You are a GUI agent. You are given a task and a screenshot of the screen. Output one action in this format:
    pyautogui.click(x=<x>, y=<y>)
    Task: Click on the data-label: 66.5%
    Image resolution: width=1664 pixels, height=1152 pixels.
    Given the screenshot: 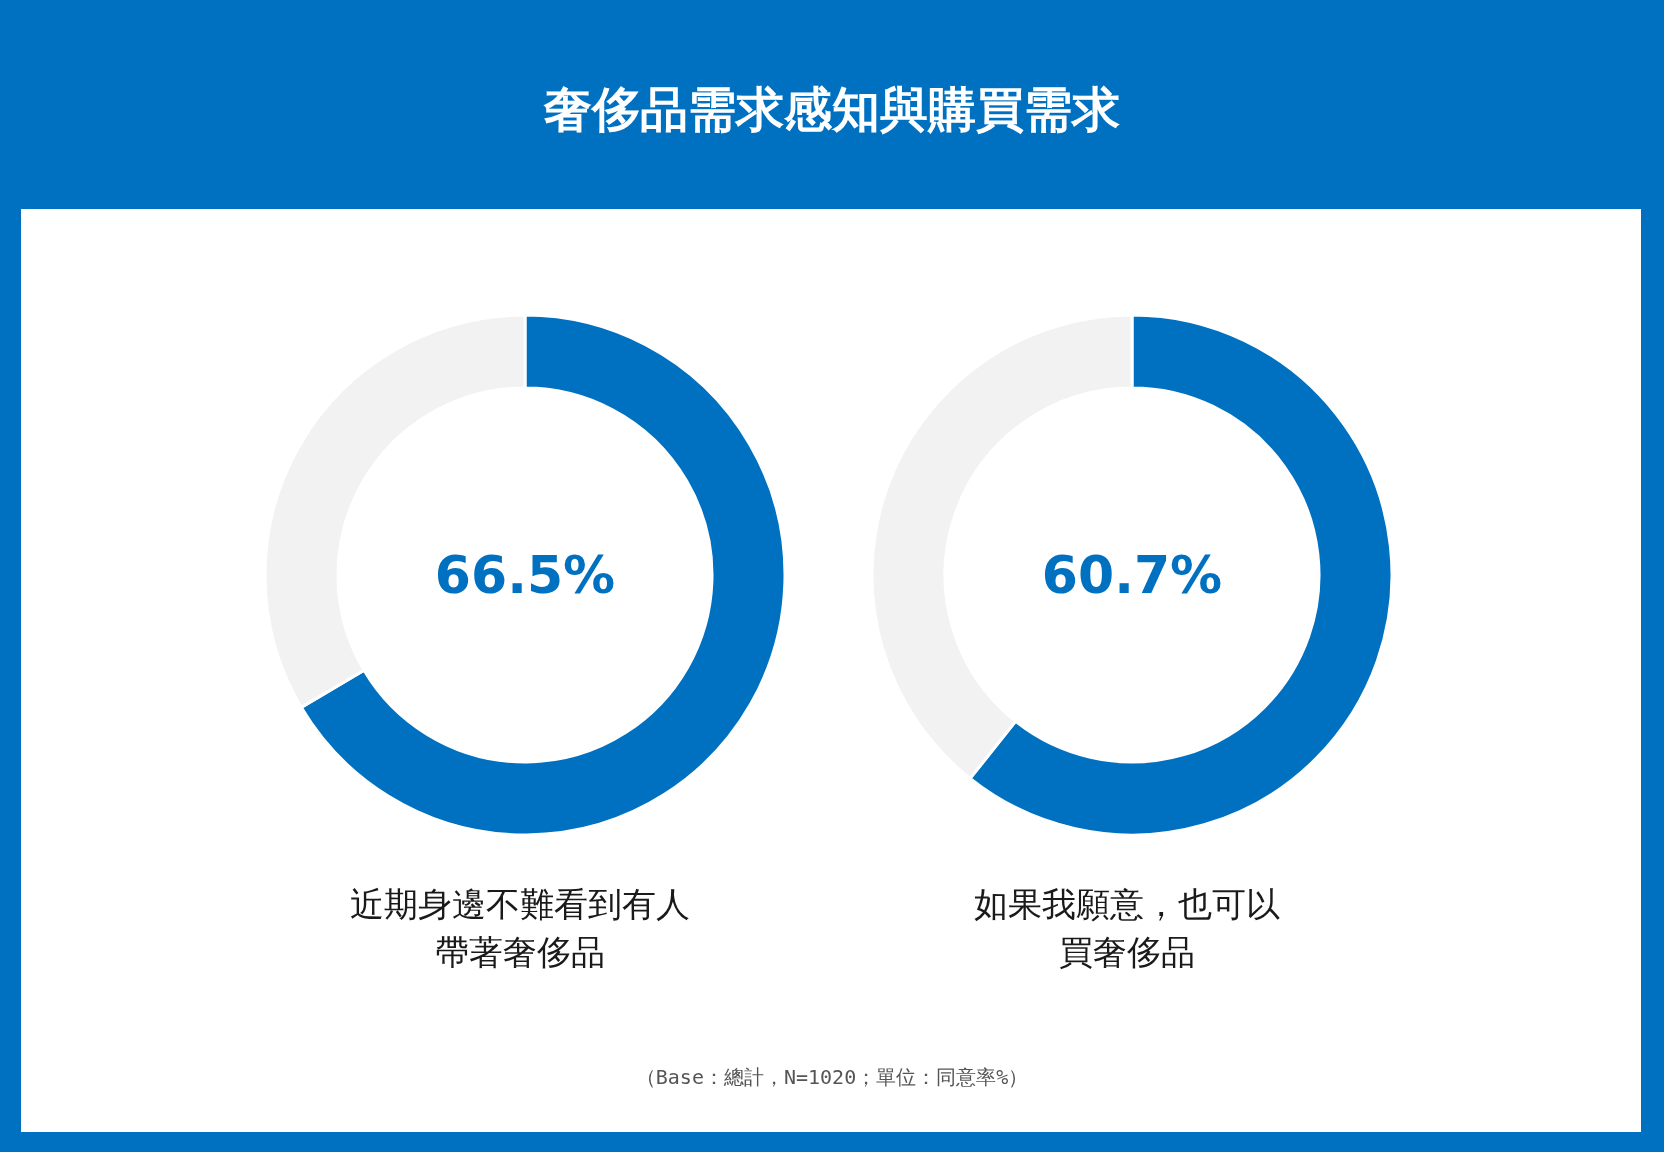 What is the action you would take?
    pyautogui.click(x=525, y=575)
    